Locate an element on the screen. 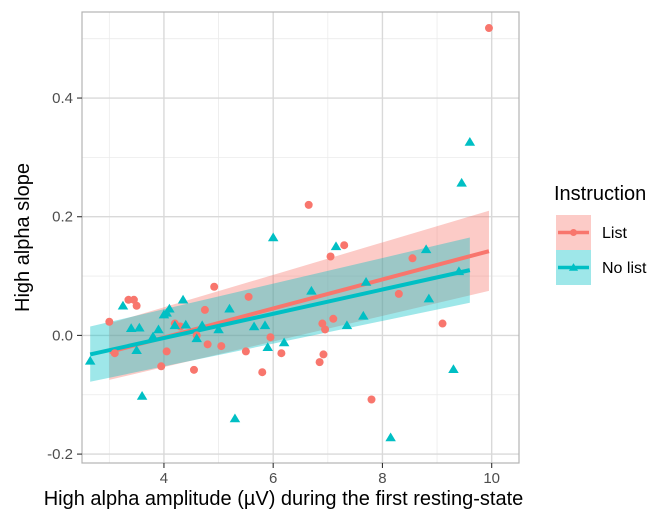 The image size is (661, 516). y-tick-label: 0.4 is located at coordinates (62, 98).